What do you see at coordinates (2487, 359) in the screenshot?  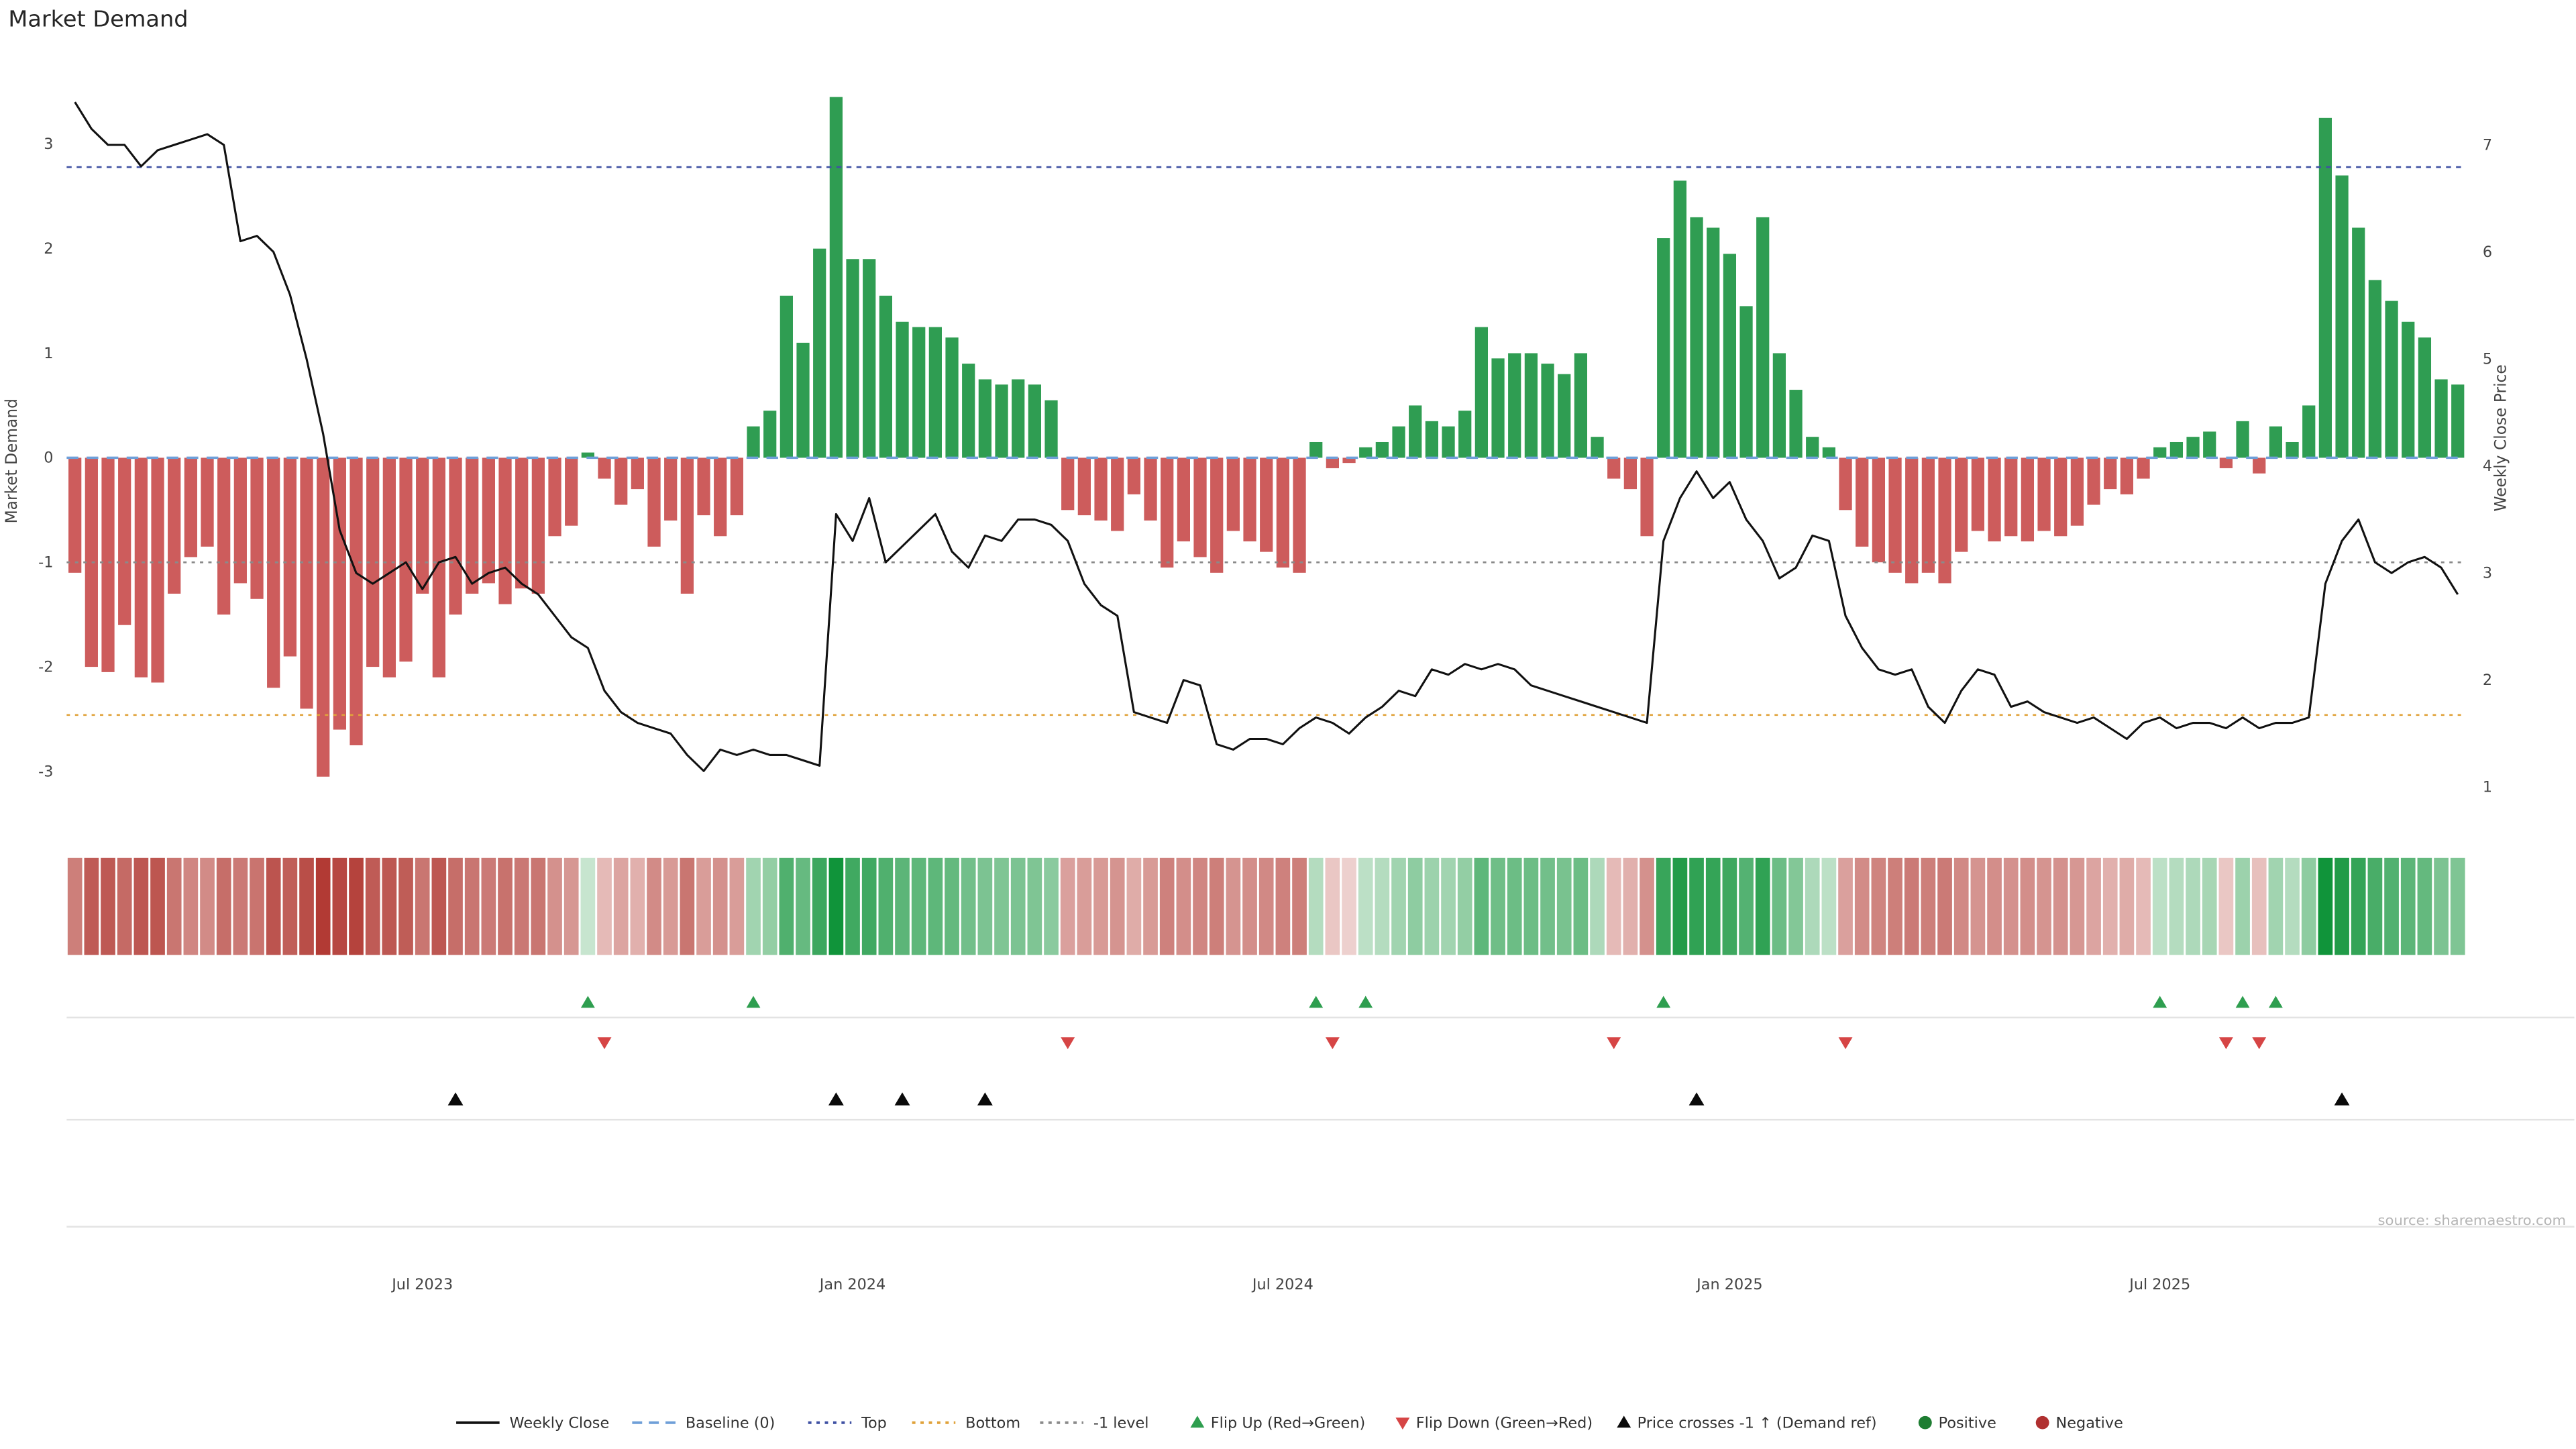 I see `right-tick-label: 5` at bounding box center [2487, 359].